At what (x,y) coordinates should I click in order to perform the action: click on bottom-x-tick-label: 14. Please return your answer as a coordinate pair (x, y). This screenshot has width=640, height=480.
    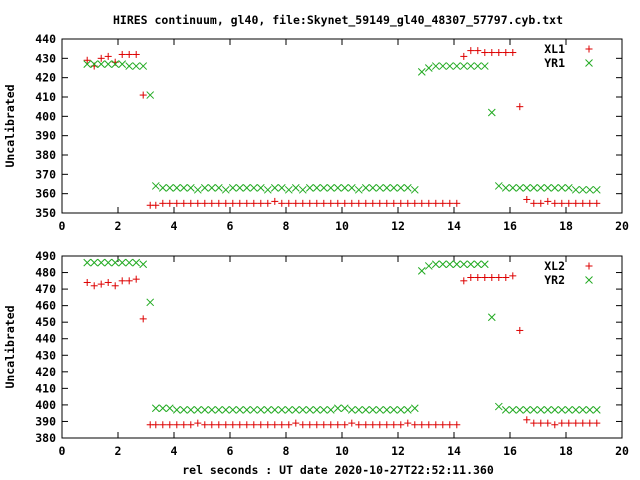
    Looking at the image, I should click on (454, 451).